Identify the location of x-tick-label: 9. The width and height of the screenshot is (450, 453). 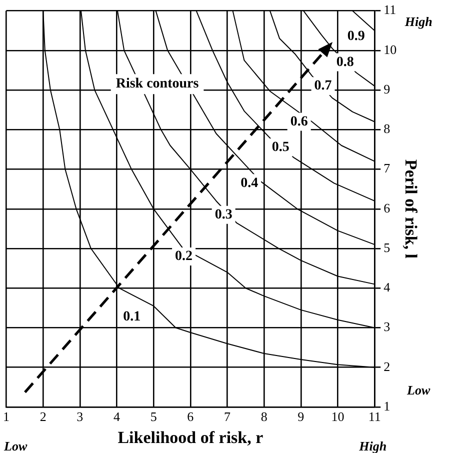
(301, 416).